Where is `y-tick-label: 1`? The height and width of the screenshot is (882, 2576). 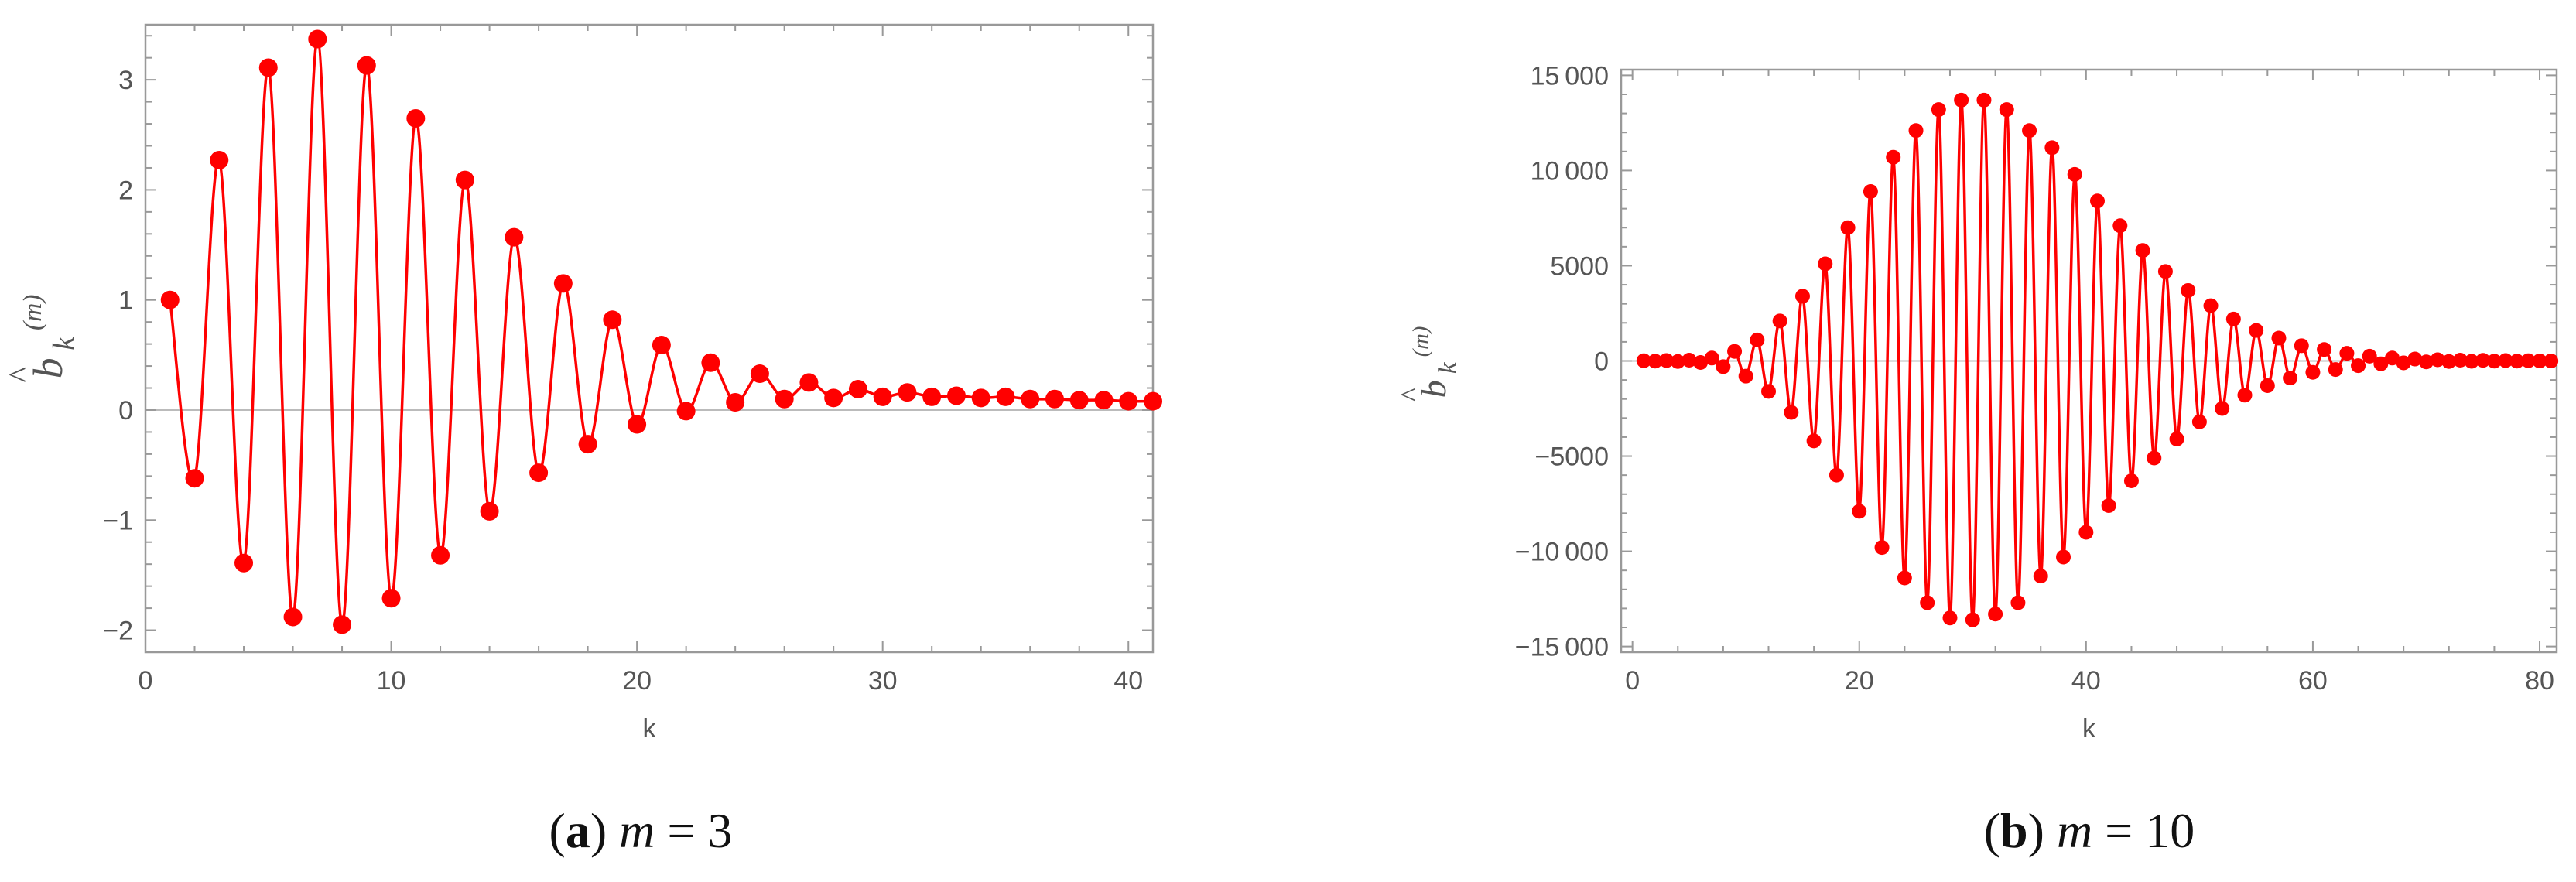
y-tick-label: 1 is located at coordinates (126, 301).